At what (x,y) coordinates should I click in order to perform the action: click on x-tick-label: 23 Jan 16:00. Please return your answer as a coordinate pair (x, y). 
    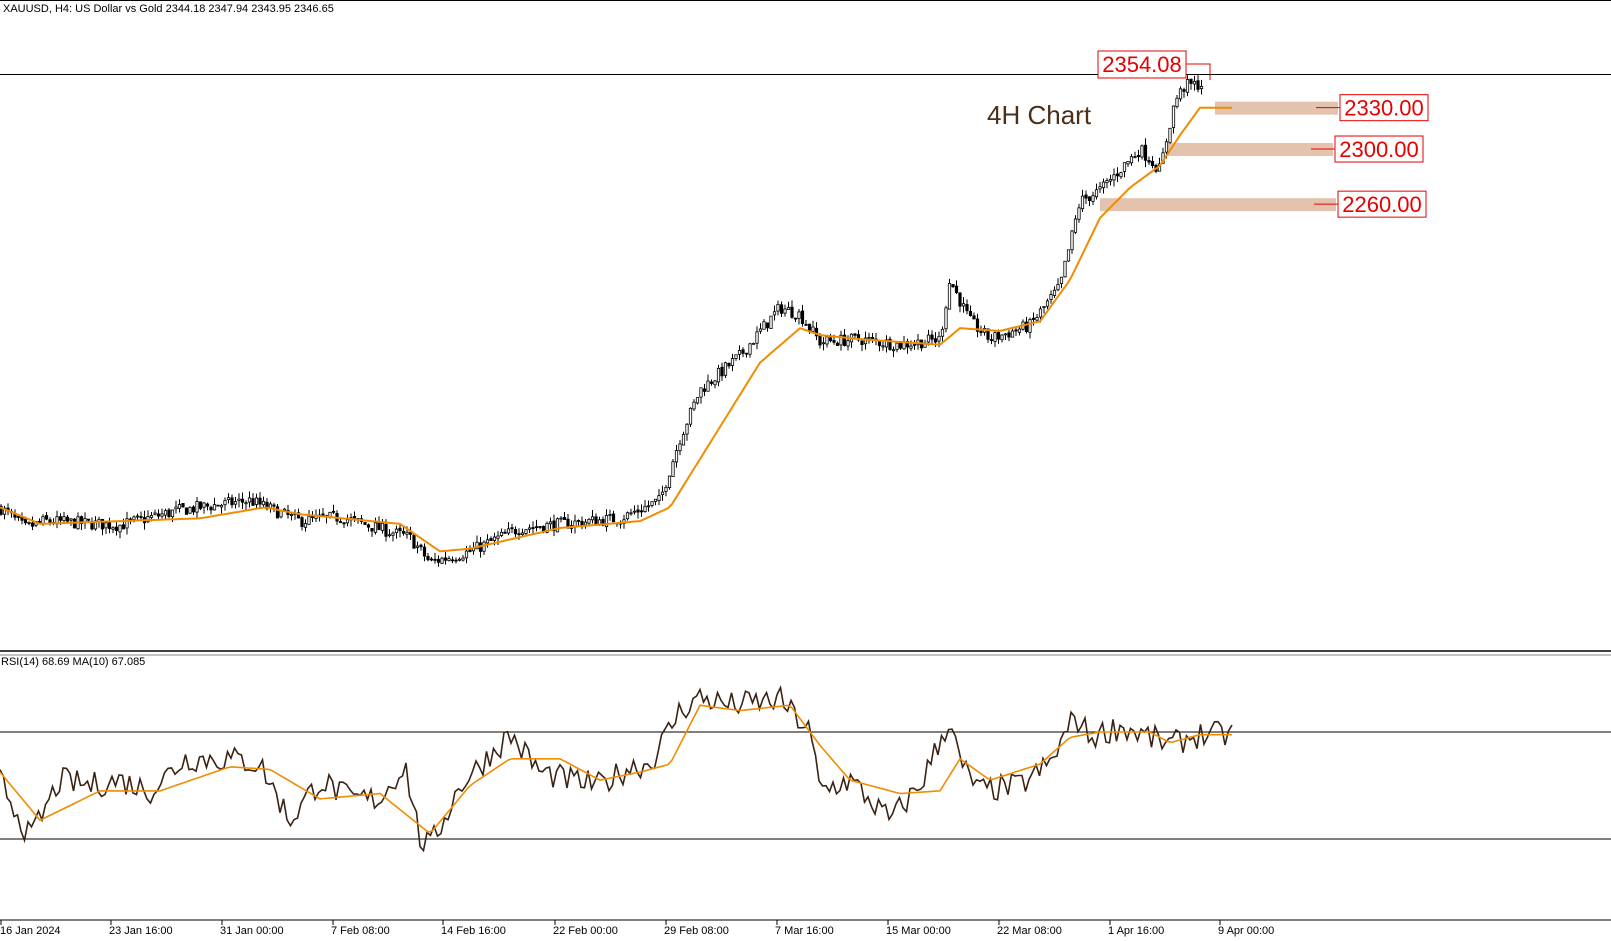
    Looking at the image, I should click on (141, 931).